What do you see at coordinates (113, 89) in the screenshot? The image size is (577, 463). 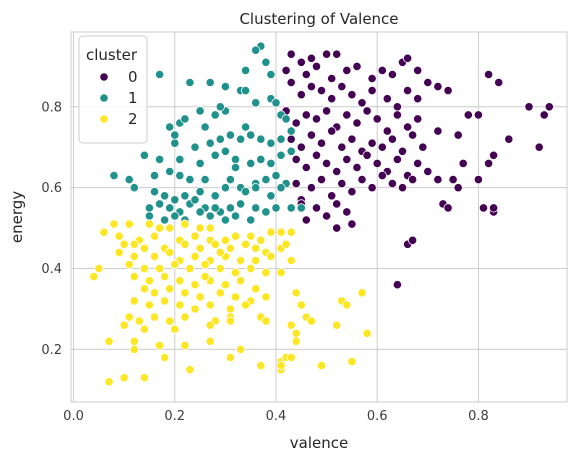 I see `legend-box` at bounding box center [113, 89].